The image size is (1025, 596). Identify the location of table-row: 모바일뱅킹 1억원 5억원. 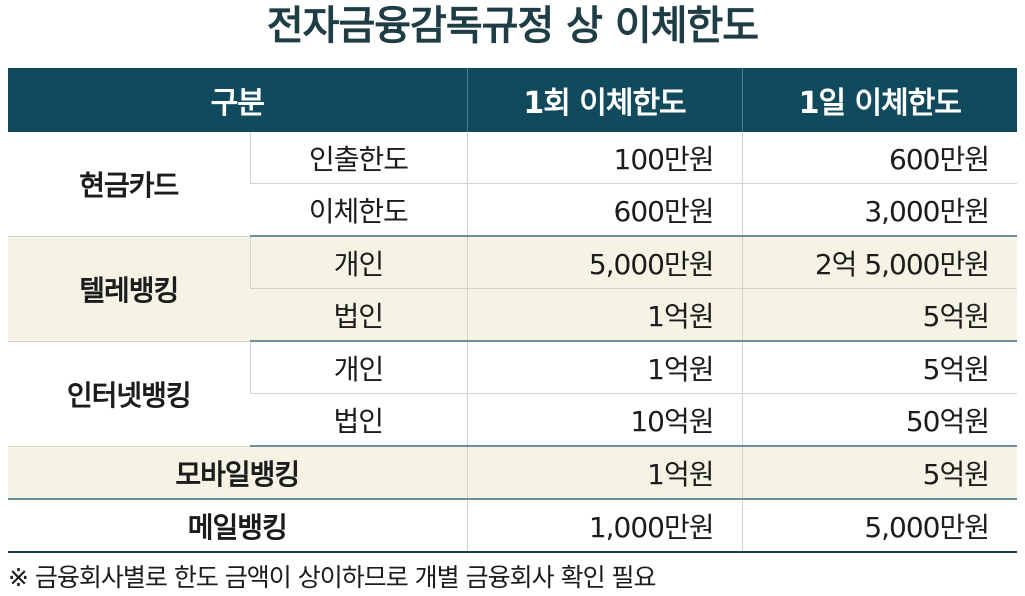
(513, 473).